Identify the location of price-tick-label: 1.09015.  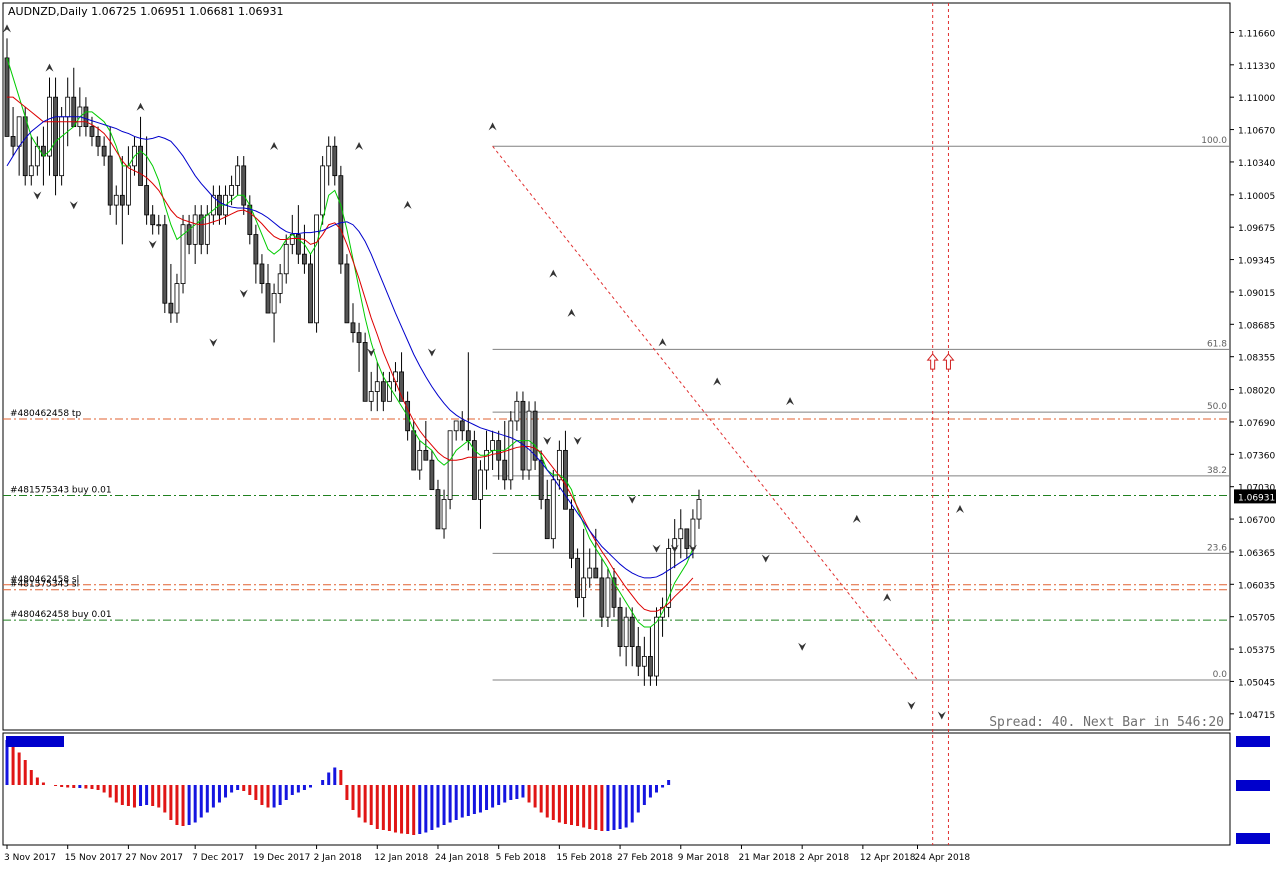
(1256, 294).